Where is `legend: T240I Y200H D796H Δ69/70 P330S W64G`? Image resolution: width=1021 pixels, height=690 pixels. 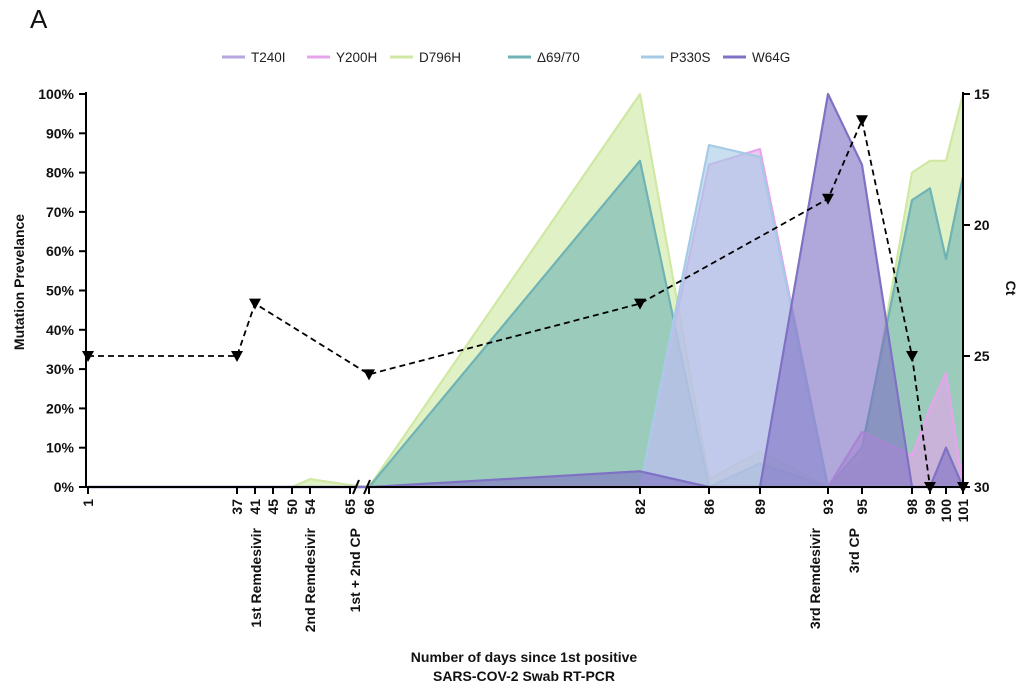 legend: T240I Y200H D796H Δ69/70 P330S W64G is located at coordinates (506, 57).